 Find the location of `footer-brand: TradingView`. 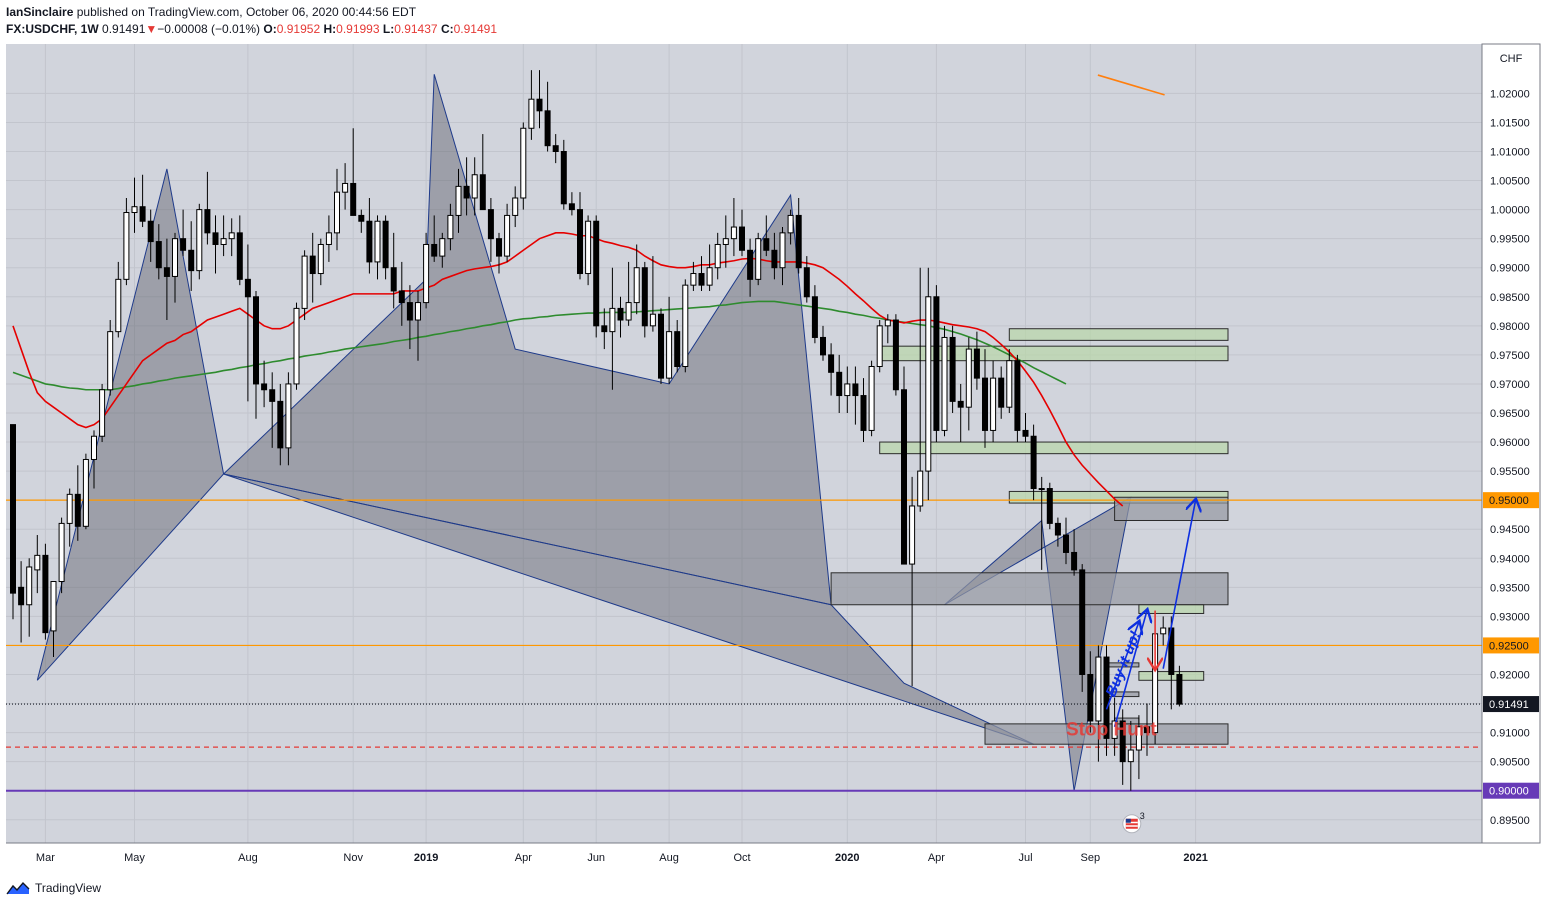

footer-brand: TradingView is located at coordinates (68, 888).